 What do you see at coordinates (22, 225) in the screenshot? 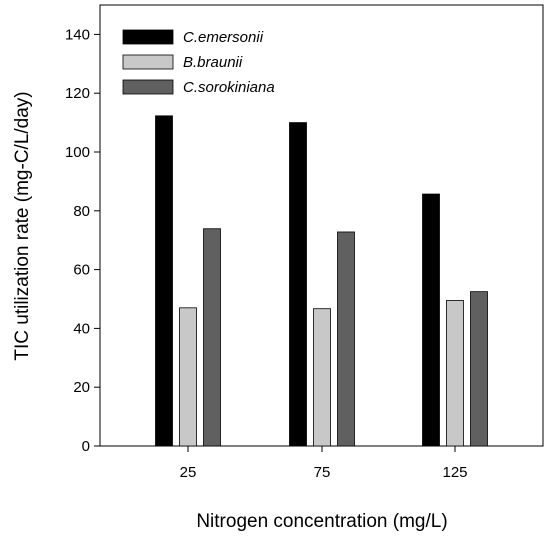
I see `y-axis-label: TIC utilization rate (mg-C/L/day)` at bounding box center [22, 225].